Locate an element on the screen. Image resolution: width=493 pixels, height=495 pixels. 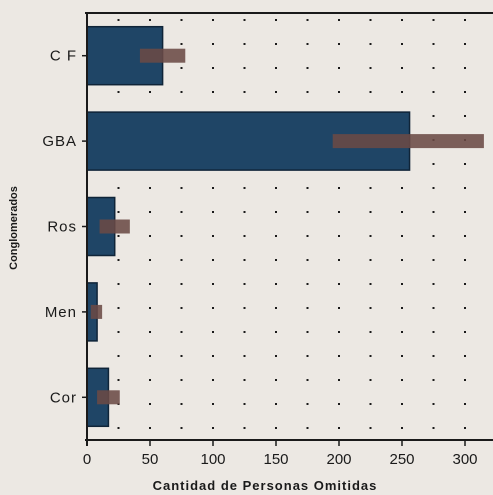
x-tick-label-100: 100 is located at coordinates (212, 459).